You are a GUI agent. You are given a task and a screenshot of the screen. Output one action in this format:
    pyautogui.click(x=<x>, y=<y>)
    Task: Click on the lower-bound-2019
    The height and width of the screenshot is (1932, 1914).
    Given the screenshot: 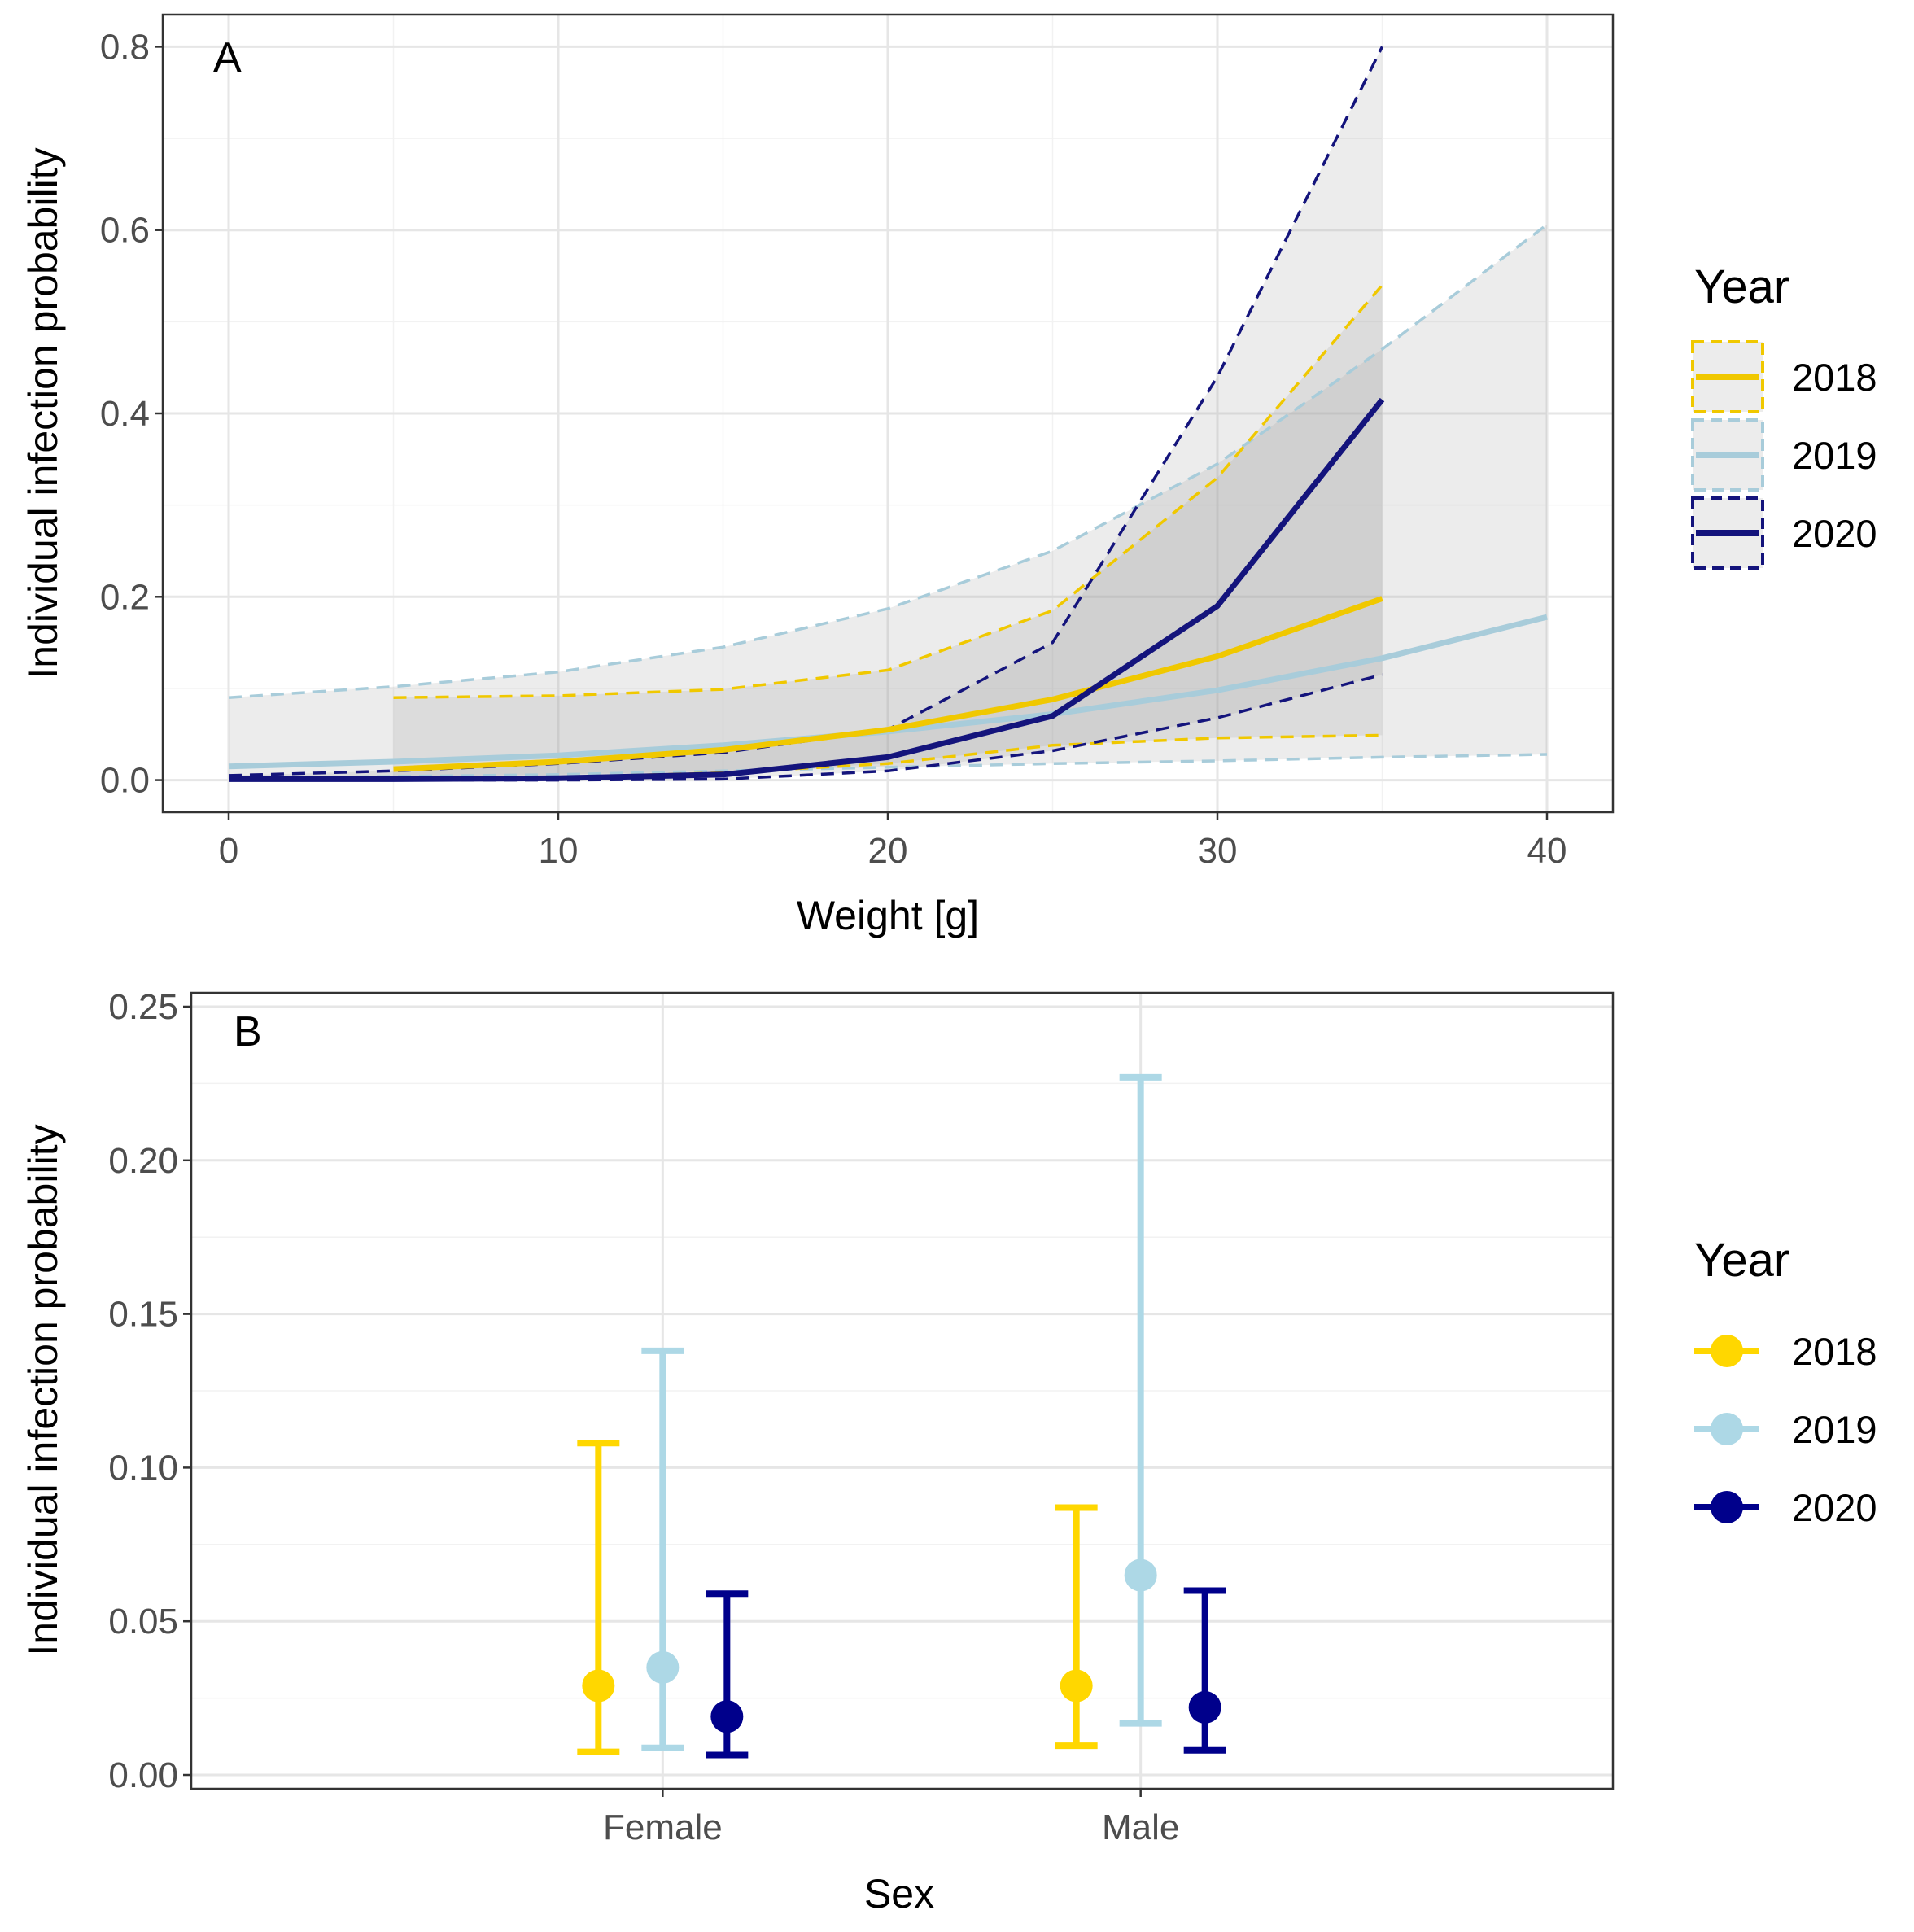 What is the action you would take?
    pyautogui.click(x=888, y=766)
    